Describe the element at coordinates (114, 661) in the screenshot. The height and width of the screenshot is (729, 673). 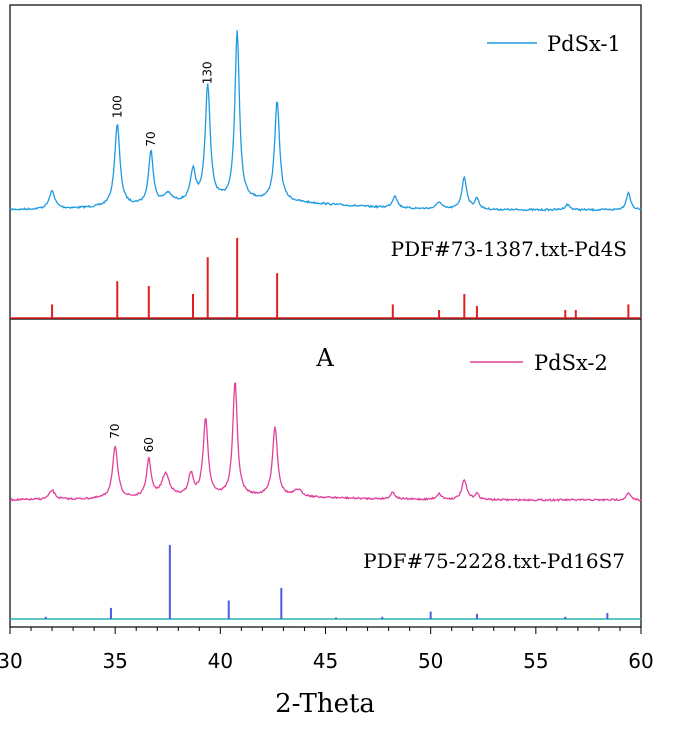
I see `x-tick-label: 35` at that location.